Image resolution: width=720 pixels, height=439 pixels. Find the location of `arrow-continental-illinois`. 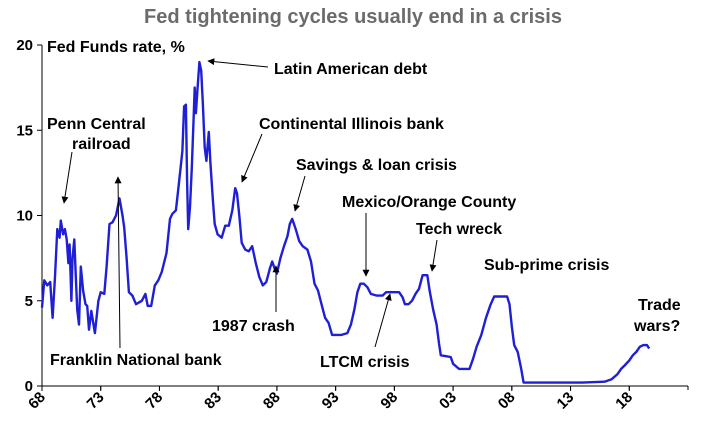

arrow-continental-illinois is located at coordinates (252, 158).